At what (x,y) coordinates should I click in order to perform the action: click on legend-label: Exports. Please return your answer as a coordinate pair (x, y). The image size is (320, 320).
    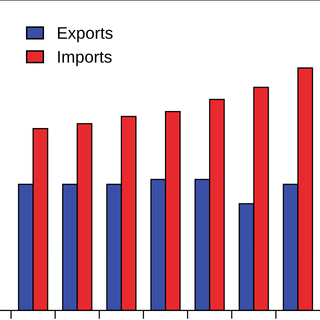
    Looking at the image, I should click on (85, 34).